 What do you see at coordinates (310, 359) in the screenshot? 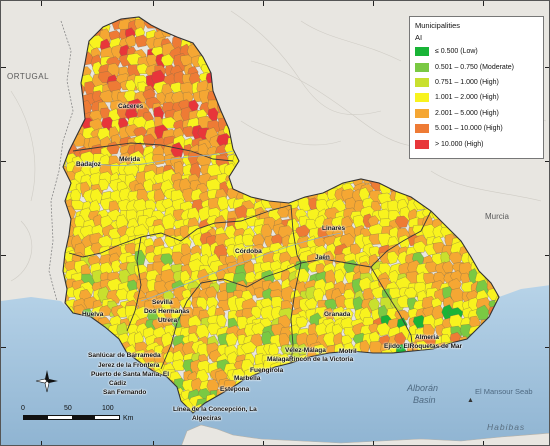
I see `city-label-malaga: MálagaRincón de la Victoria` at bounding box center [310, 359].